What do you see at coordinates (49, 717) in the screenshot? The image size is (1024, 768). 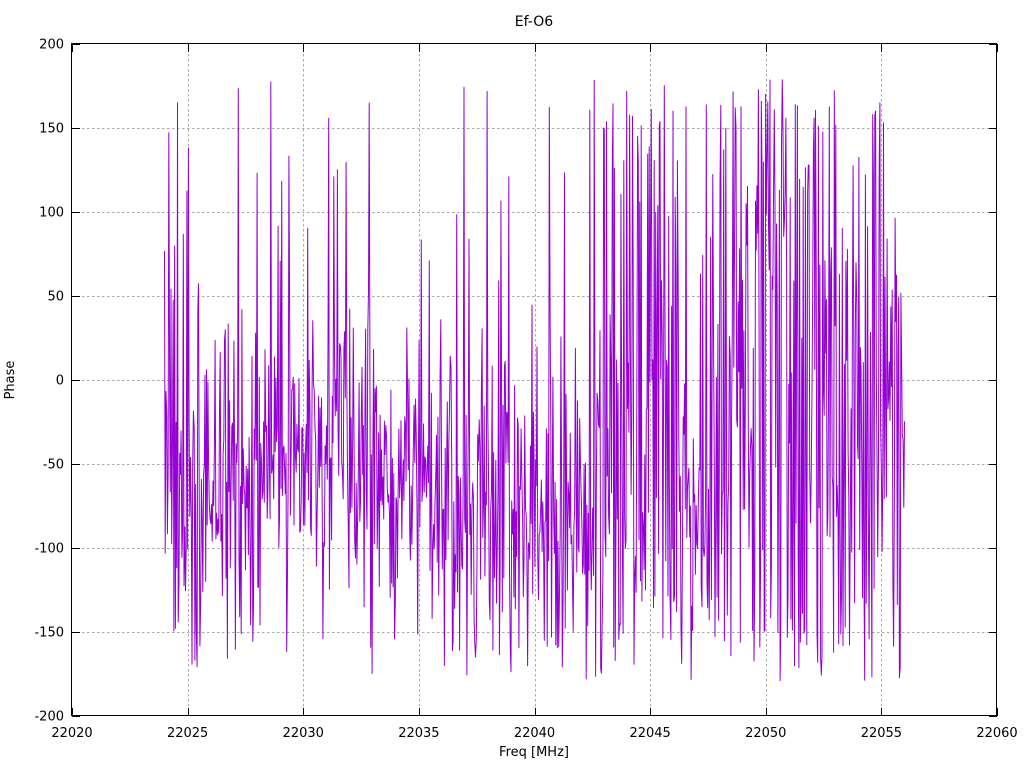 I see `y-tick-label: -200` at bounding box center [49, 717].